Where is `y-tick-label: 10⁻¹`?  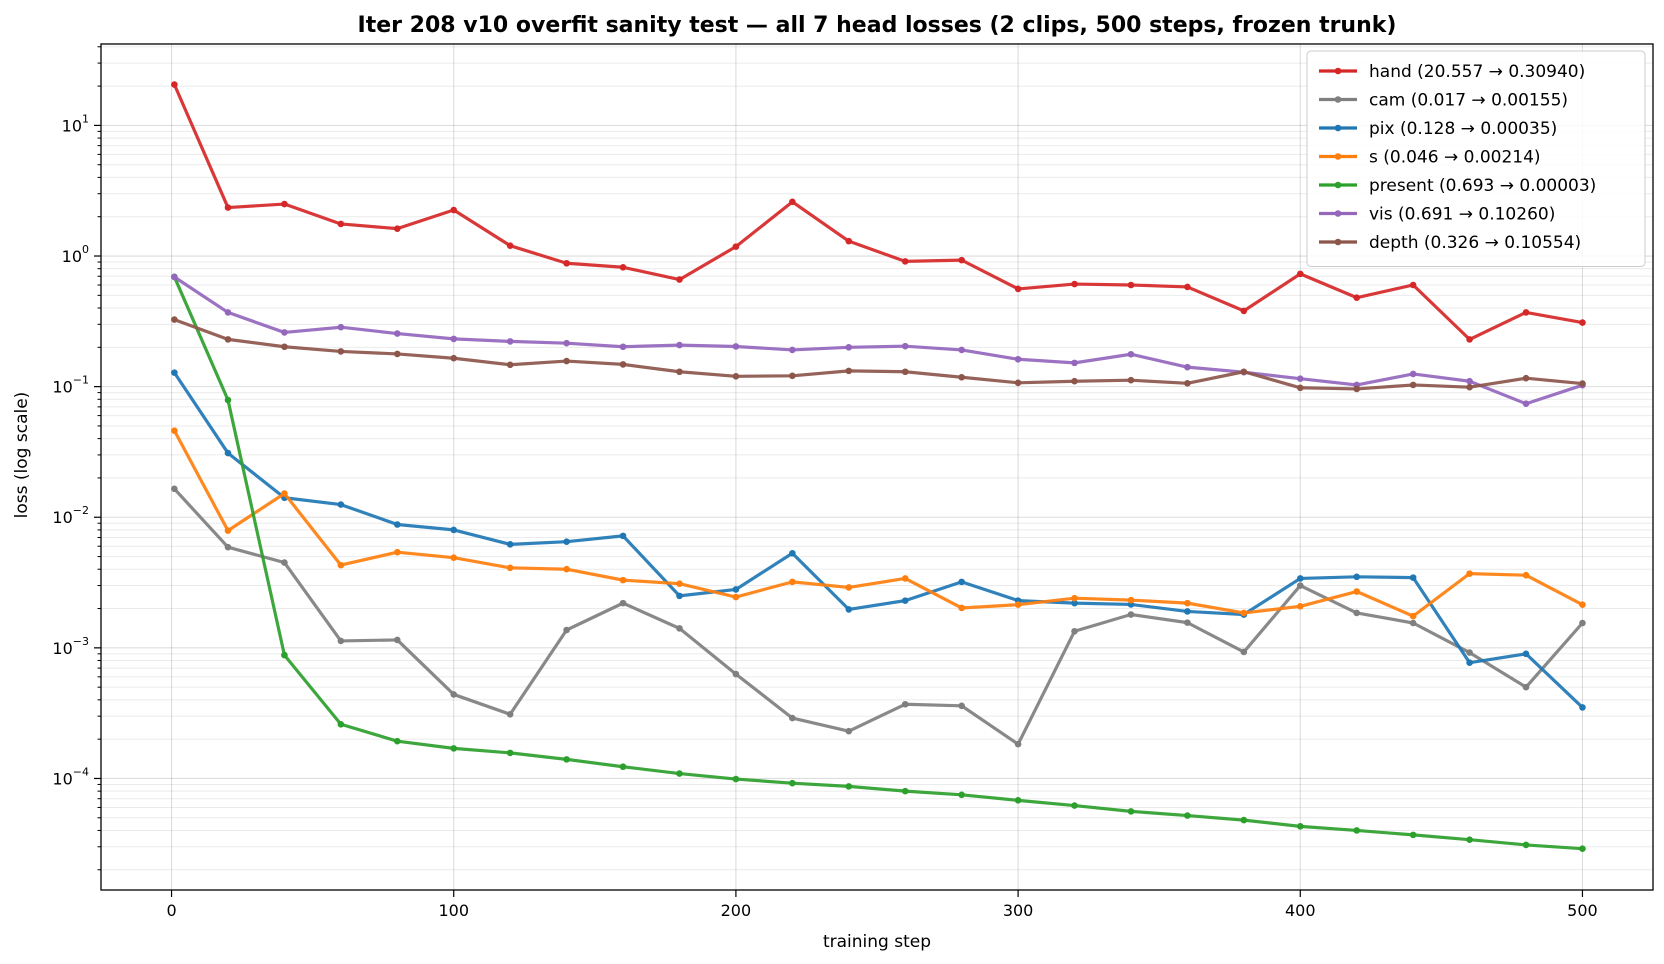
y-tick-label: 10⁻¹ is located at coordinates (70, 385).